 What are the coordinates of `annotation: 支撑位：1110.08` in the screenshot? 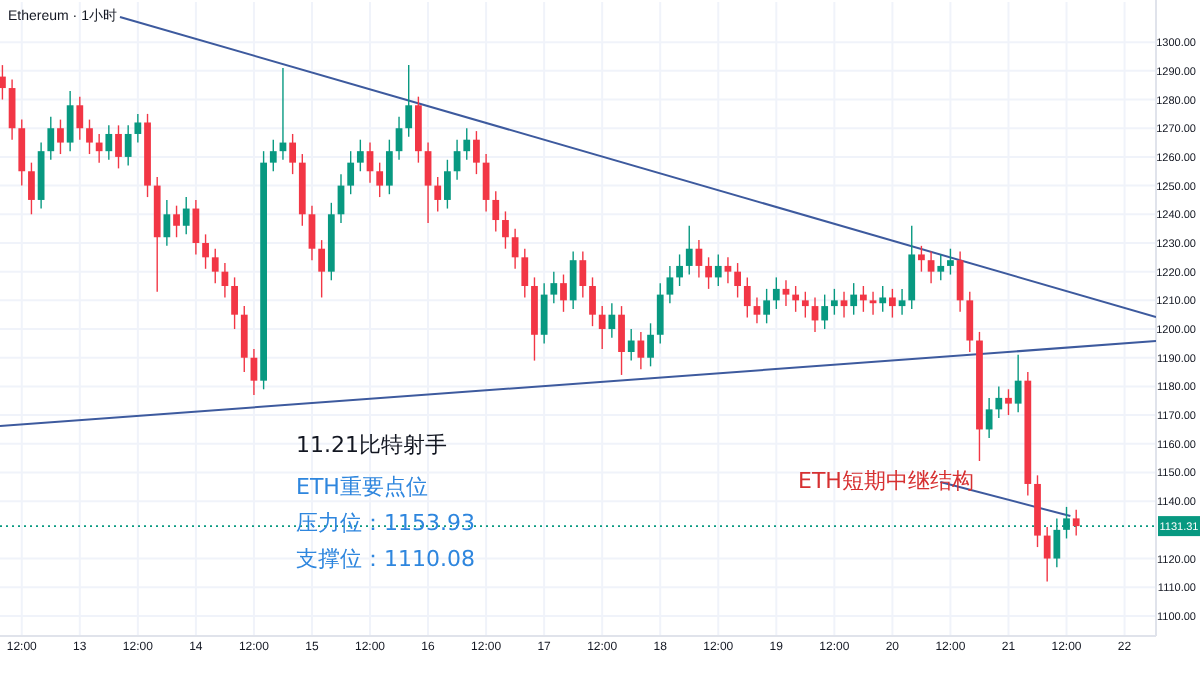 It's located at (385, 559).